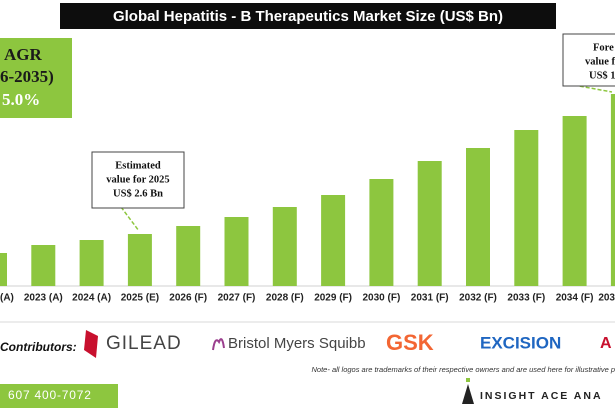 The image size is (615, 410). I want to click on x-tick-label: 2029 (F), so click(333, 298).